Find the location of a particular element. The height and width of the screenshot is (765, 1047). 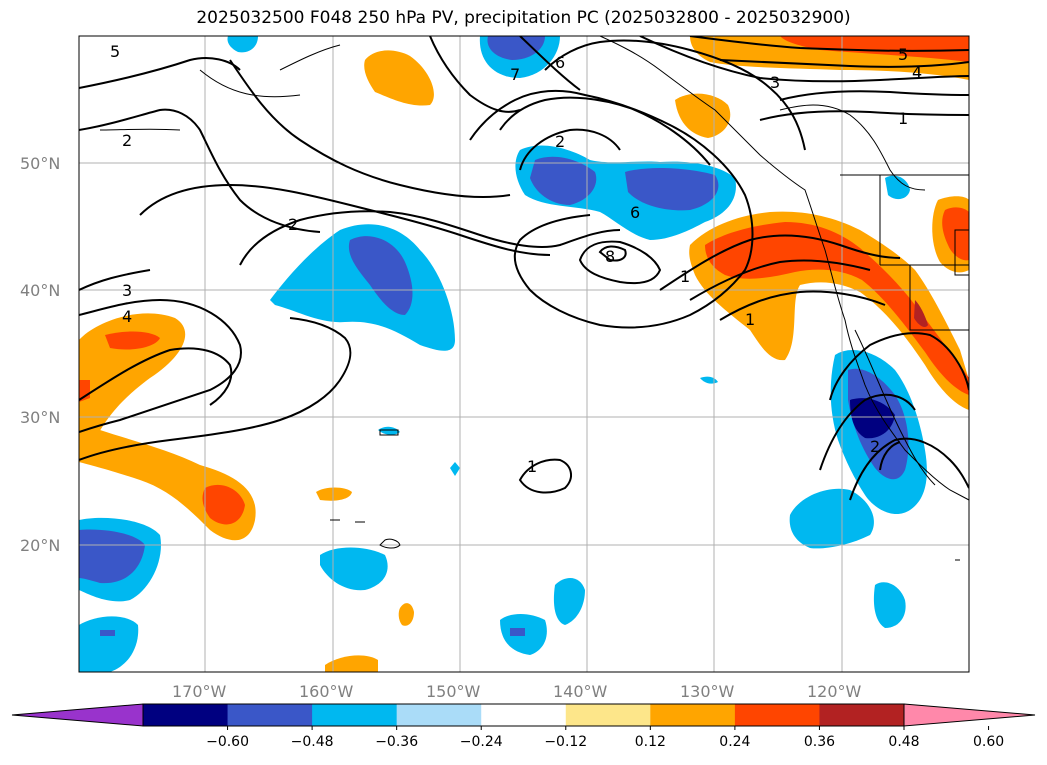

colorbar-frame is located at coordinates (523, 715).